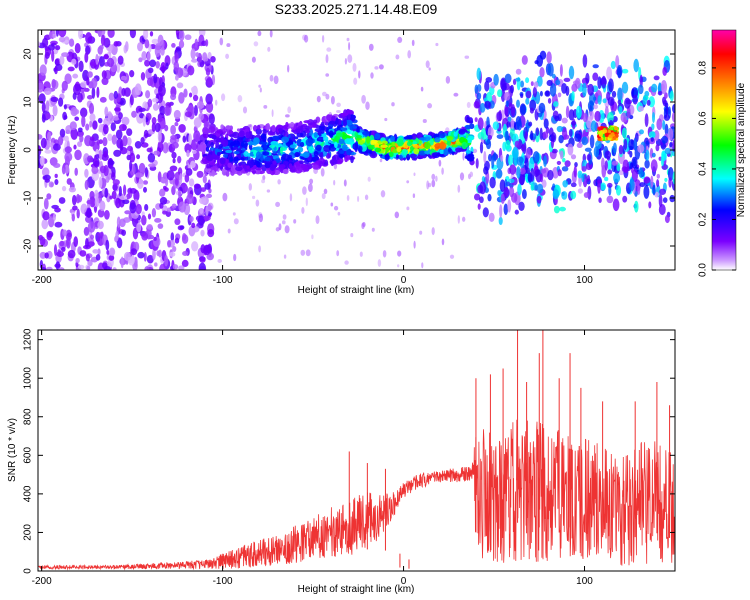 The height and width of the screenshot is (600, 750). Describe the element at coordinates (28, 54) in the screenshot. I see `spectrogram-ytick-label: 20` at that location.